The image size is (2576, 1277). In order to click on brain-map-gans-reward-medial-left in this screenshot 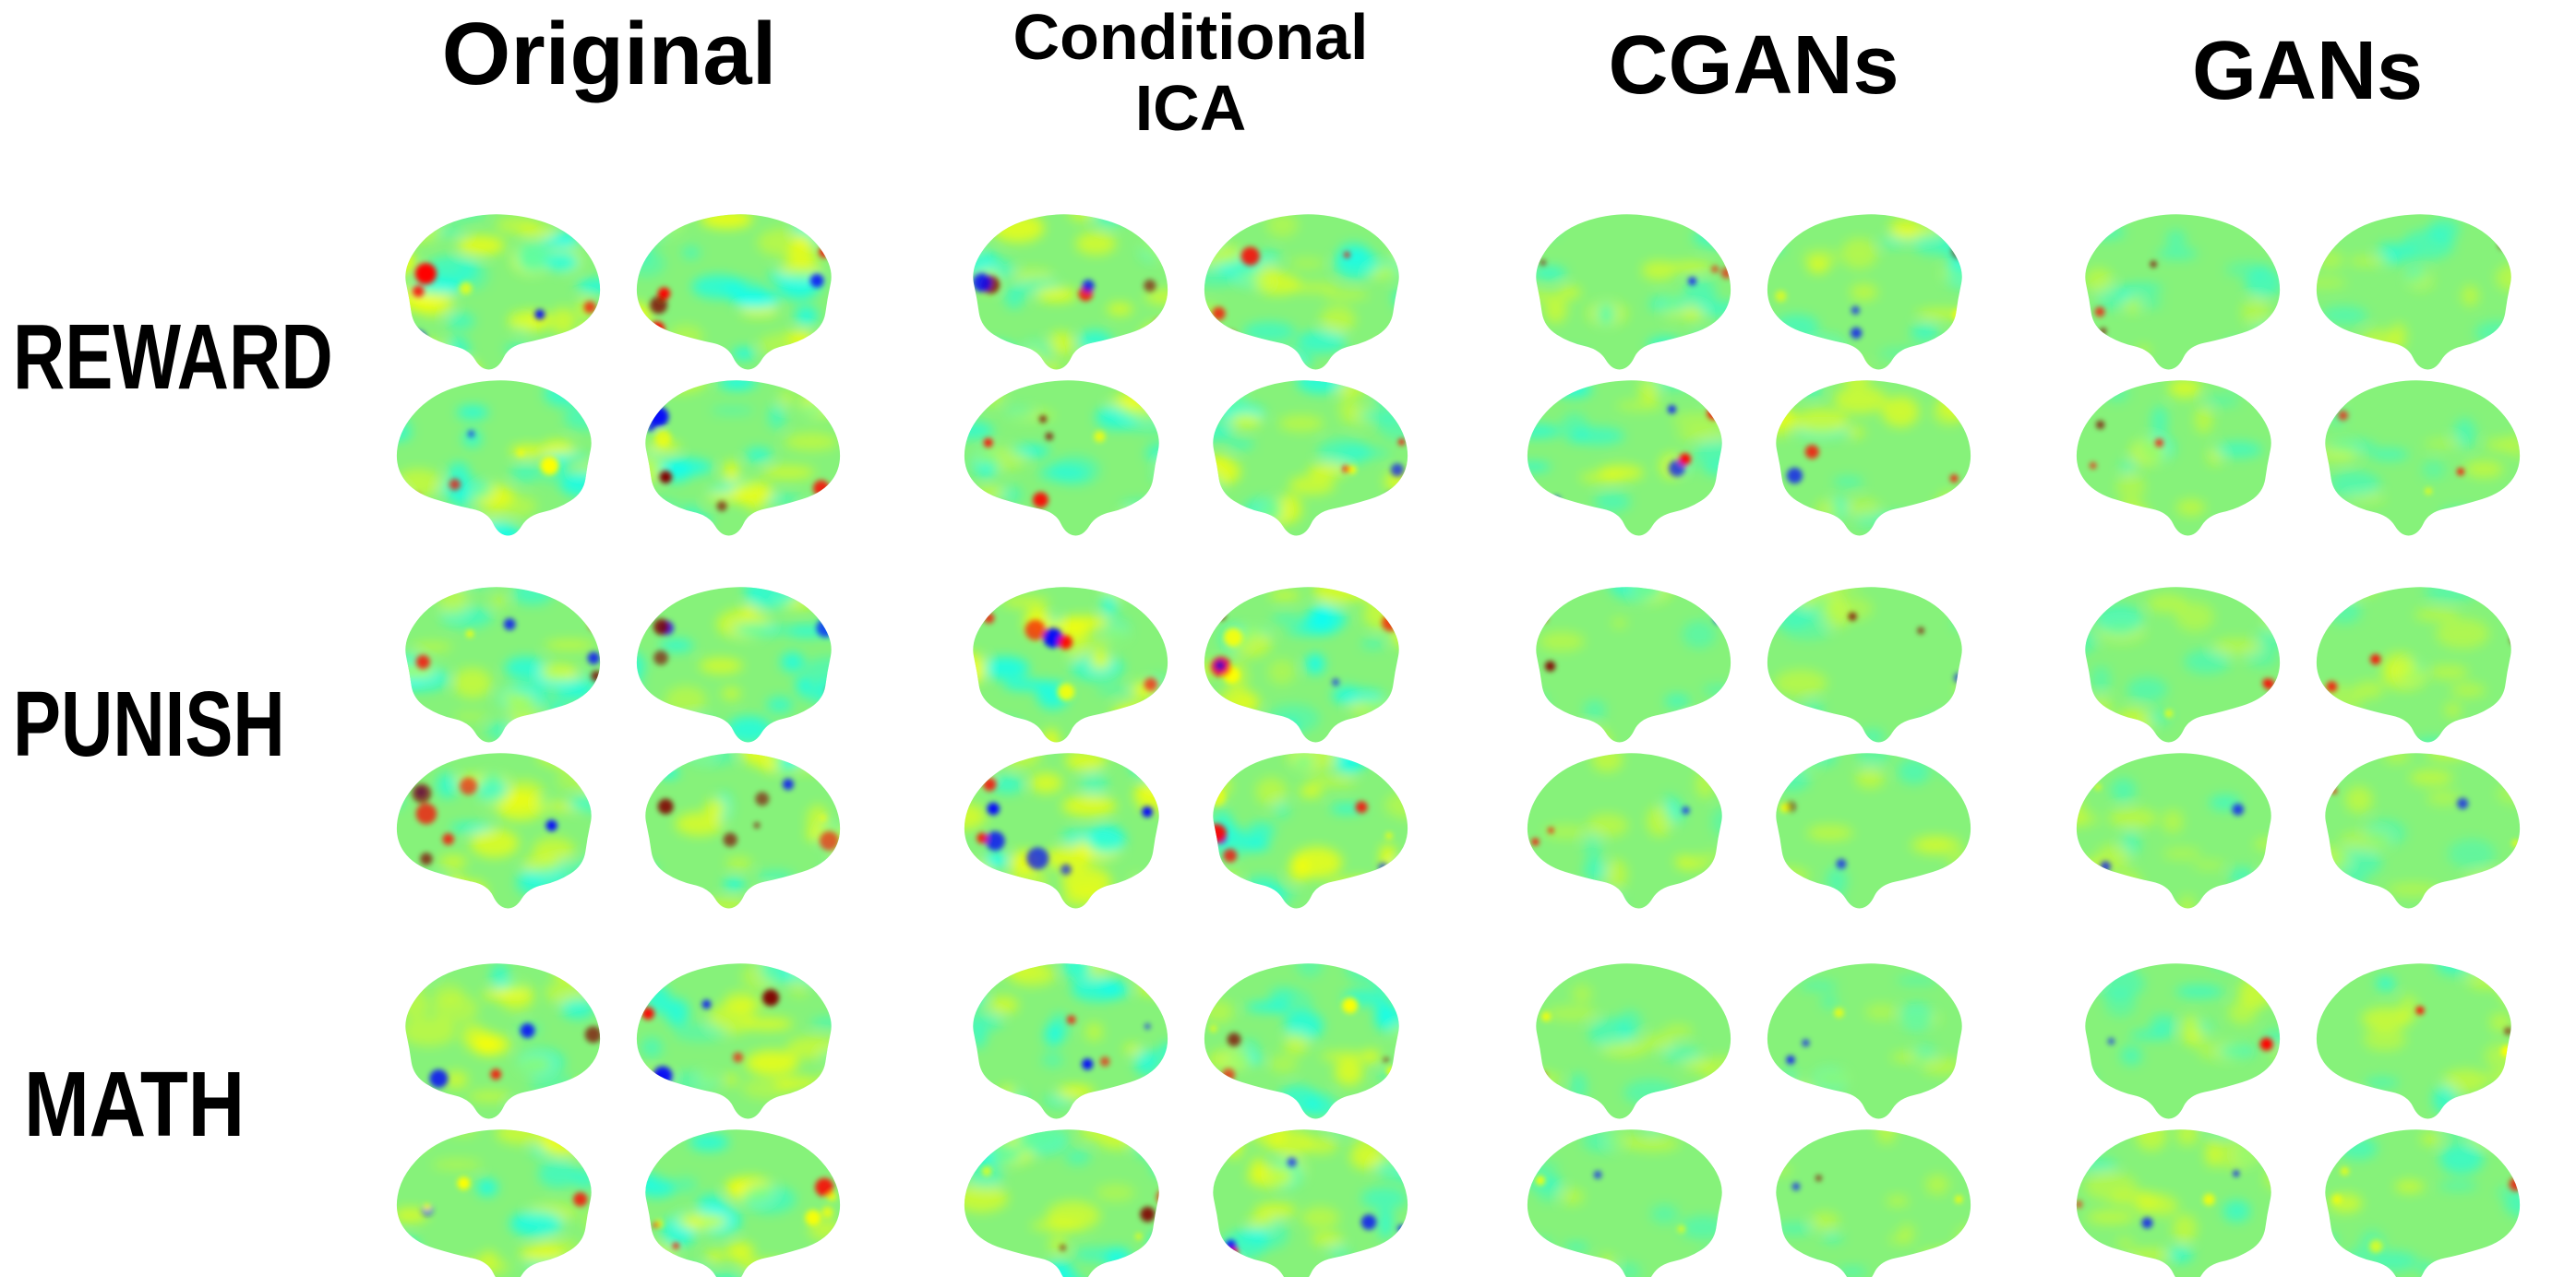, I will do `click(2174, 458)`.